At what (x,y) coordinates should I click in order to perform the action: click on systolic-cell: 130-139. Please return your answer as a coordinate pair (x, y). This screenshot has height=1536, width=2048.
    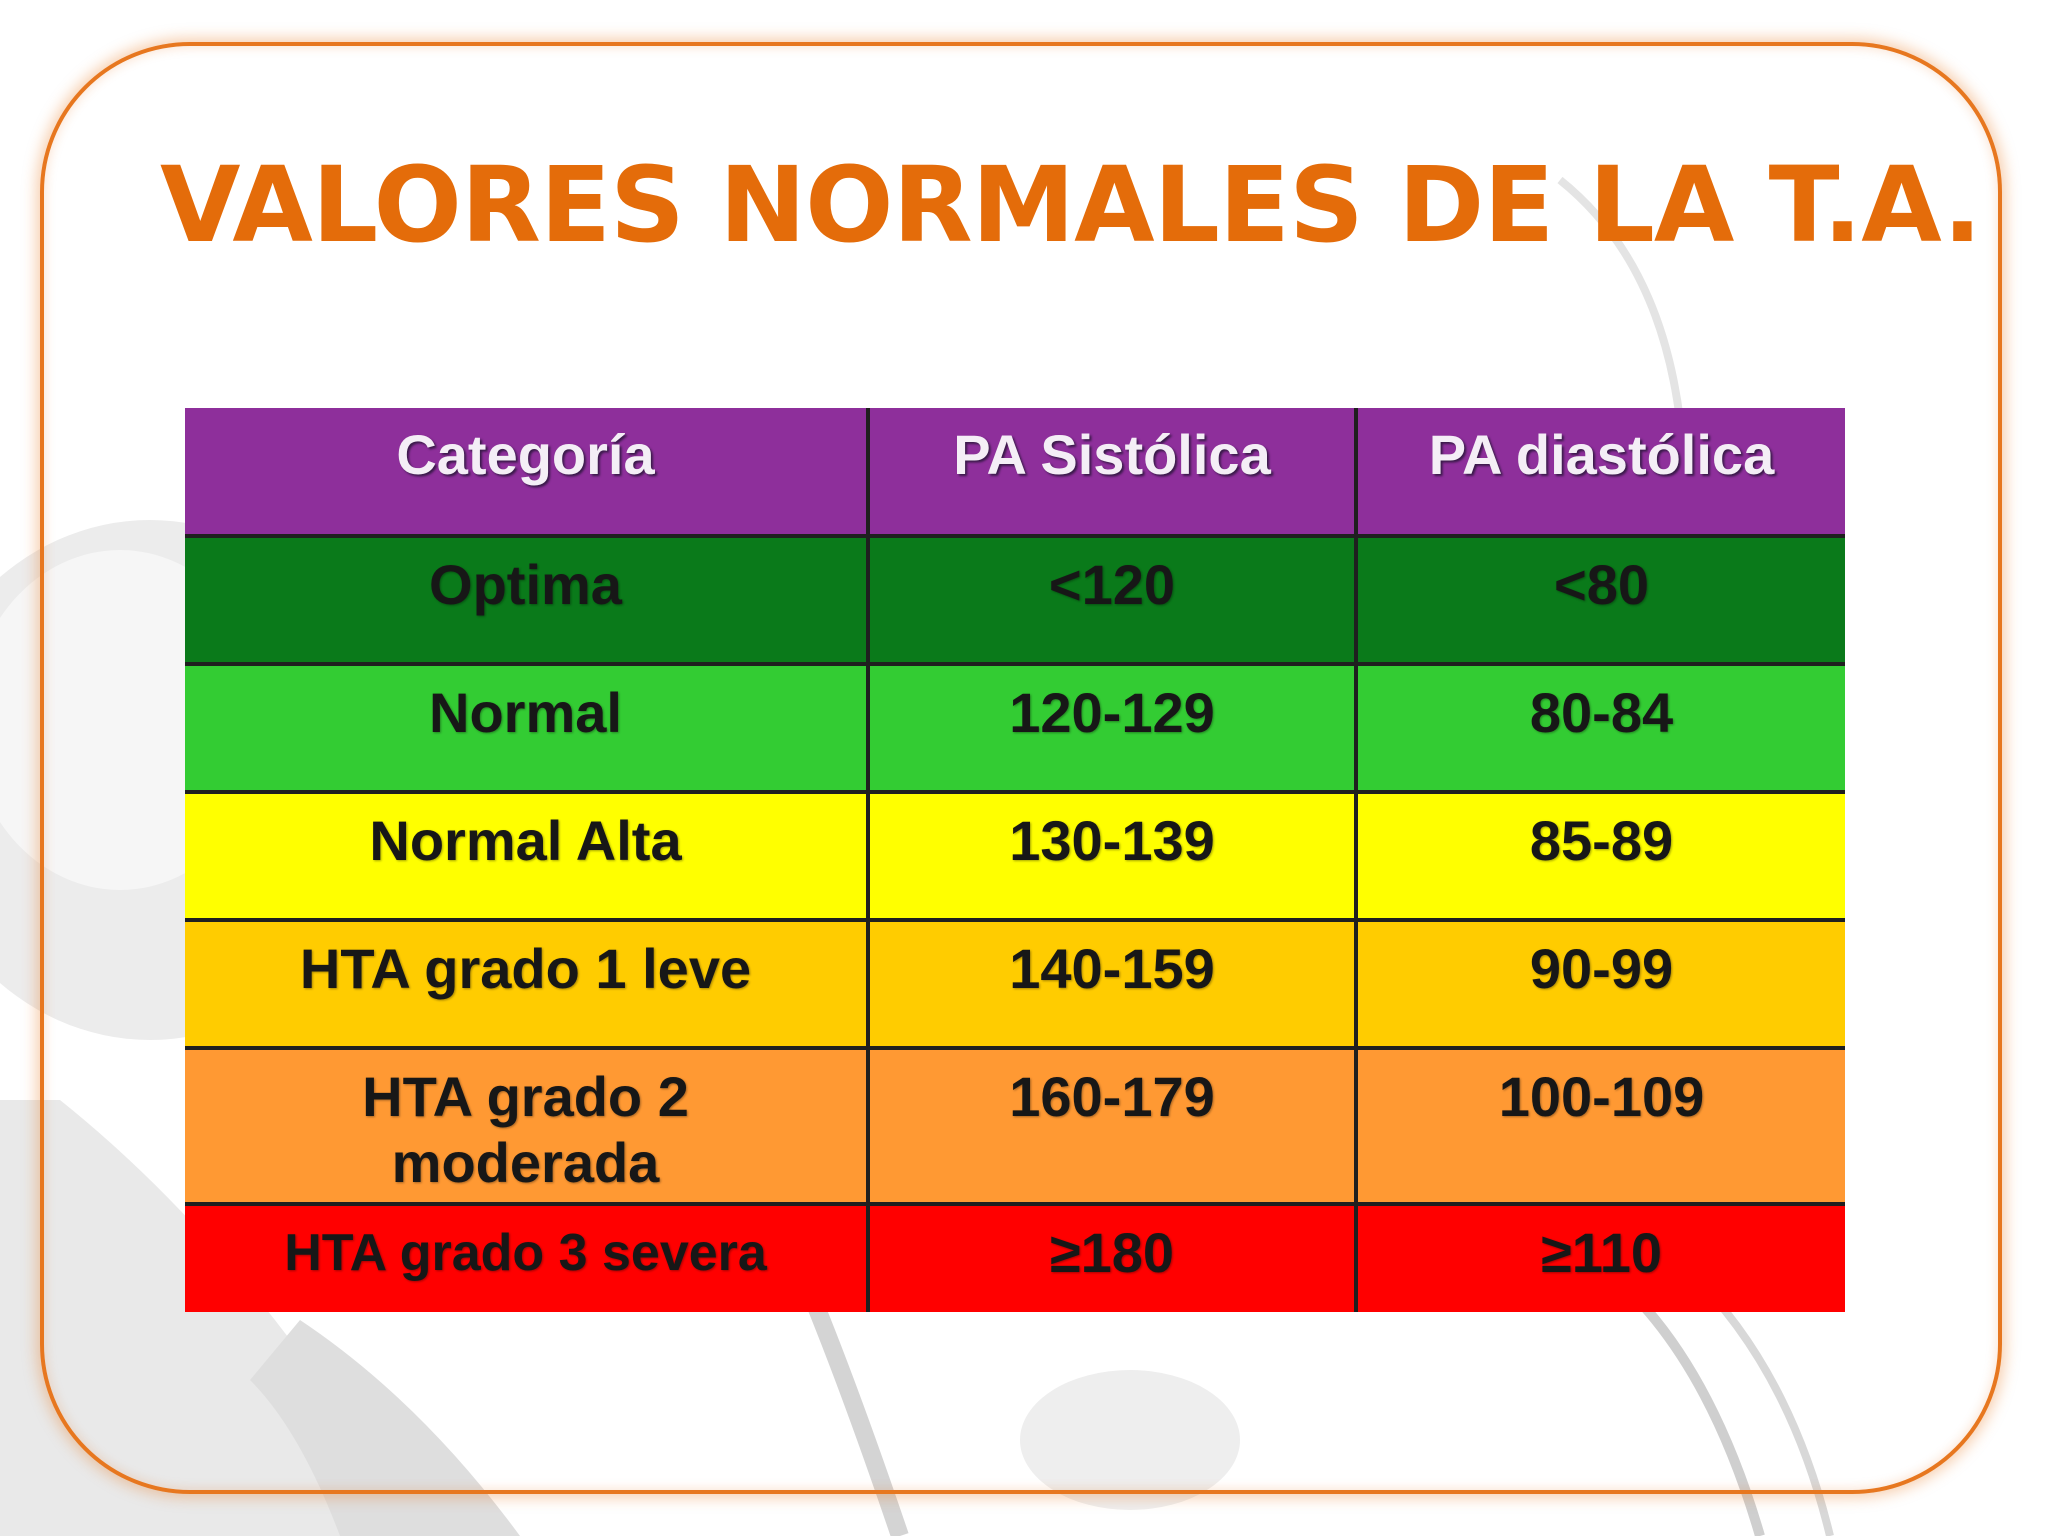
    Looking at the image, I should click on (1112, 856).